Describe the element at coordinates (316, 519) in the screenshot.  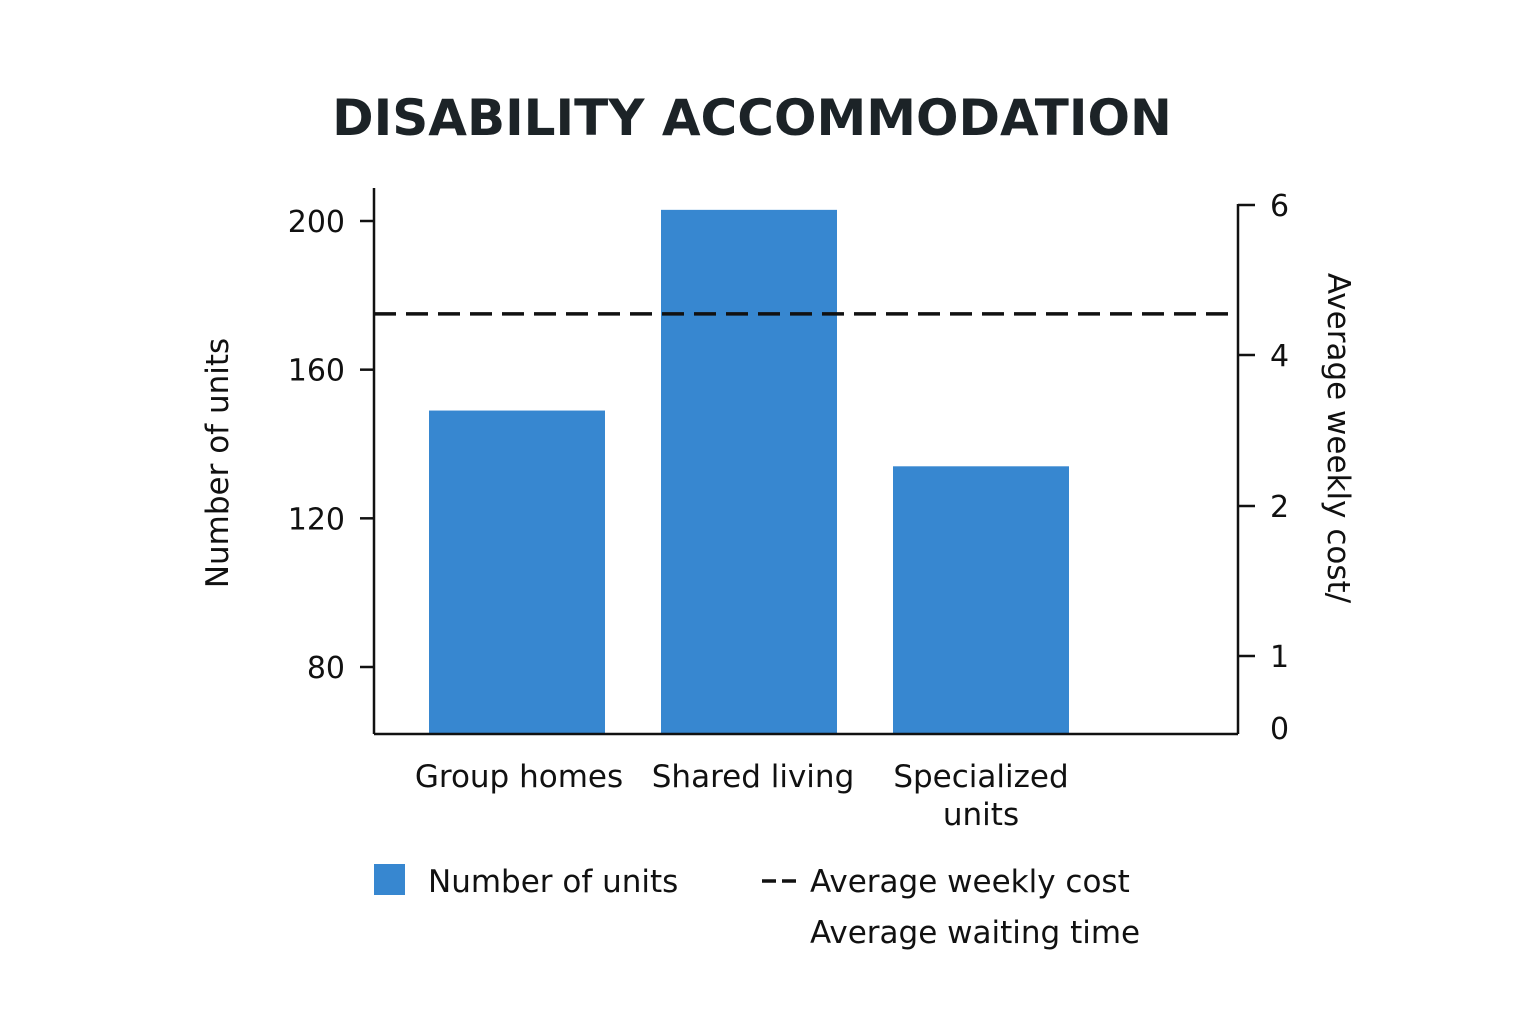
I see `left-tick-label: 120` at that location.